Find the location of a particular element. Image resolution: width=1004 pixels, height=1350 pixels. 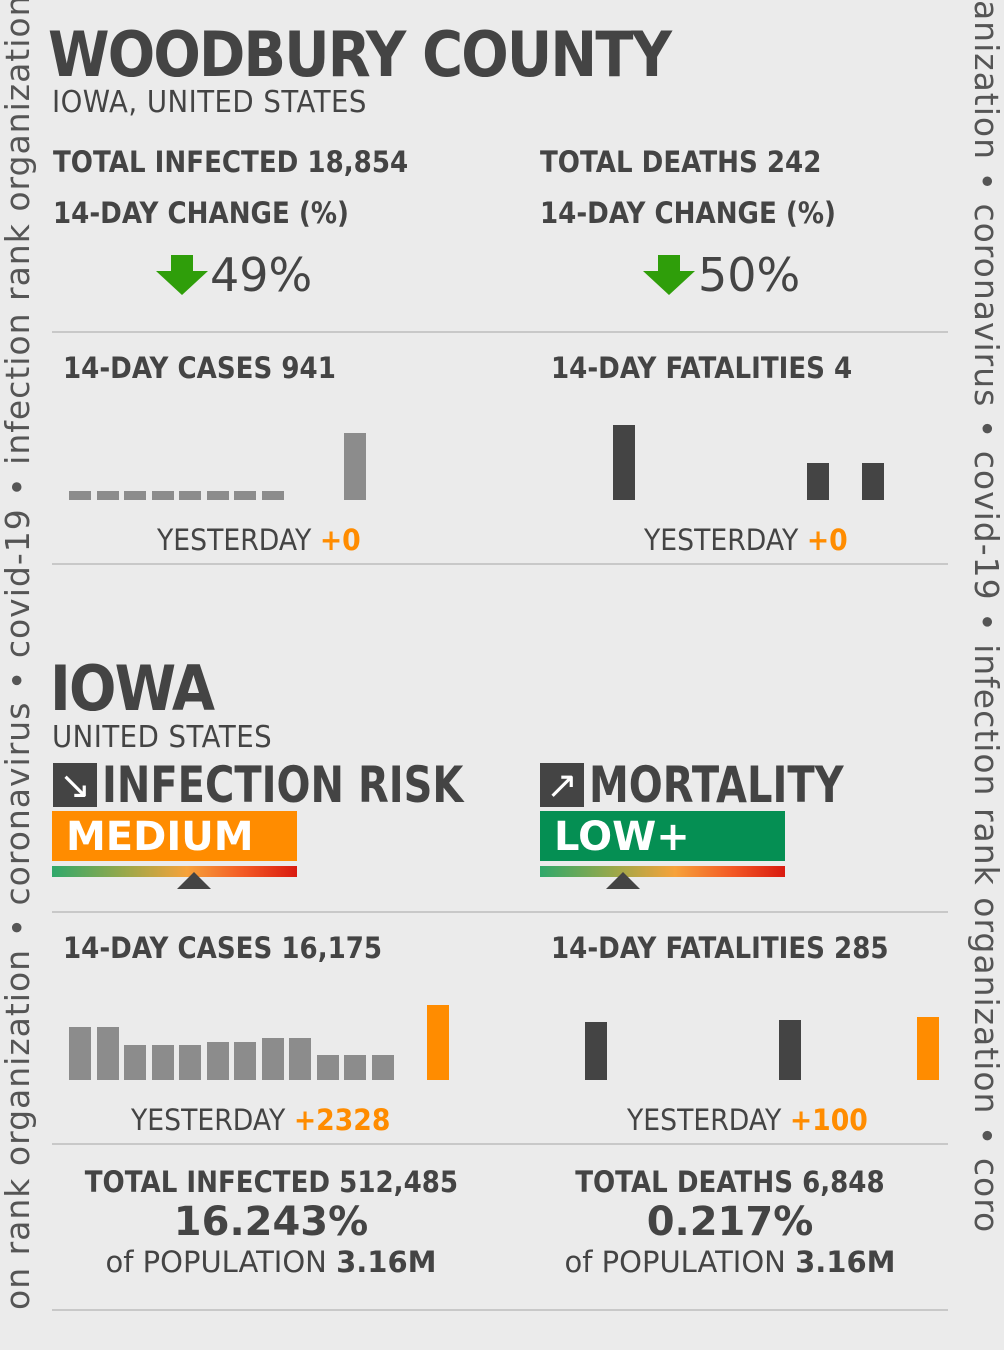

county-cases-yesterday: YESTERDAY +0 is located at coordinates (259, 540).